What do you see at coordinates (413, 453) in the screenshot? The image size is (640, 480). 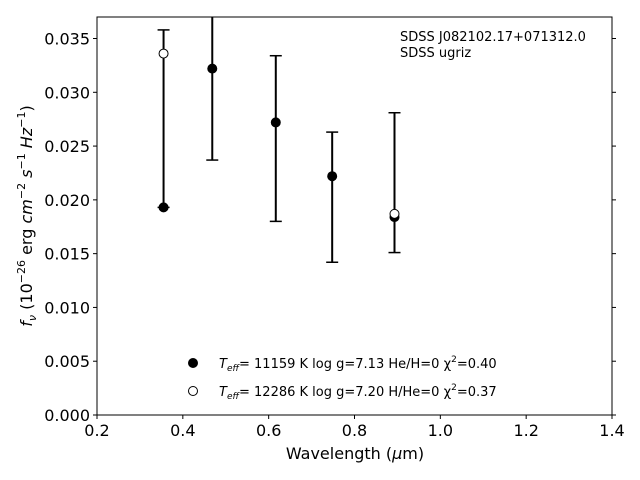 I see `x-axis-label-unit: m)` at bounding box center [413, 453].